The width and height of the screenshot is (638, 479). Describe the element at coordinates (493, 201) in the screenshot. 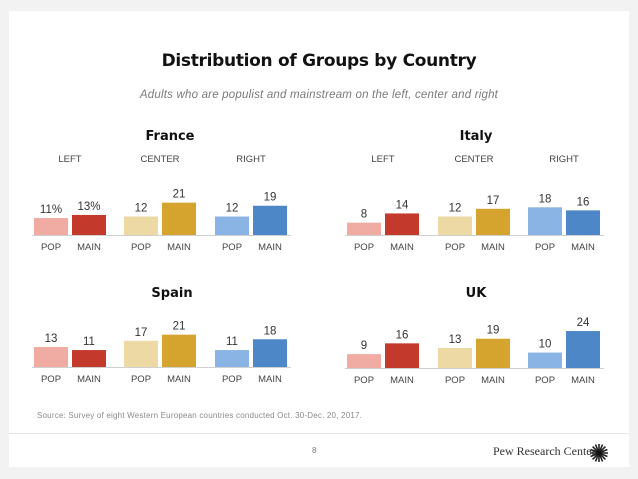

I see `italy-center-main-value-label: 17` at that location.